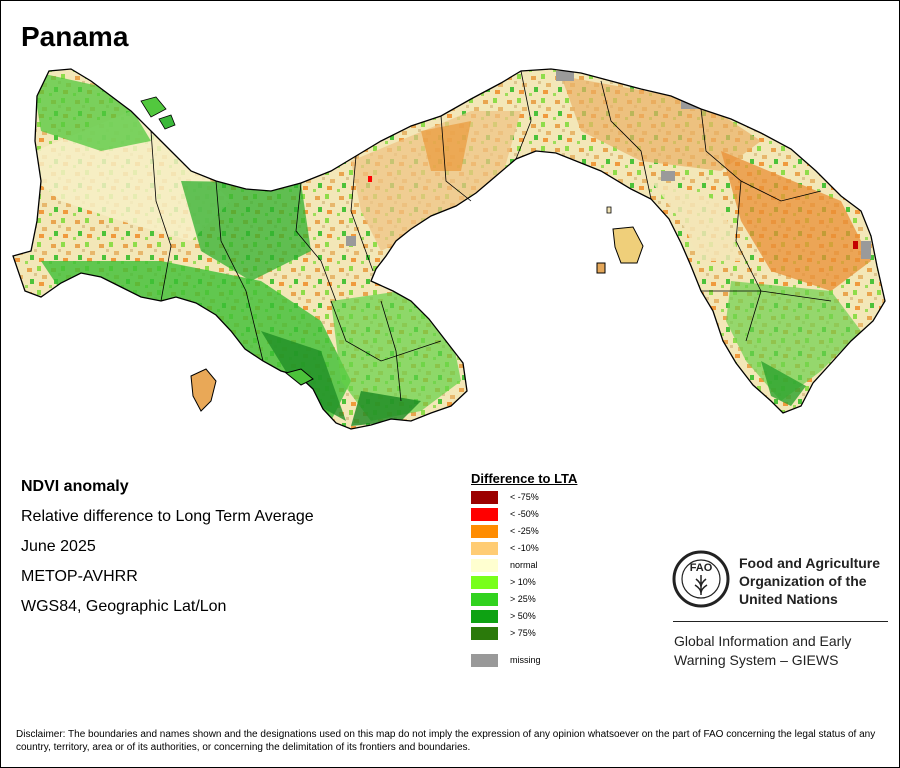 The width and height of the screenshot is (900, 768). Describe the element at coordinates (701, 568) in the screenshot. I see `logo-text: FAO` at that location.